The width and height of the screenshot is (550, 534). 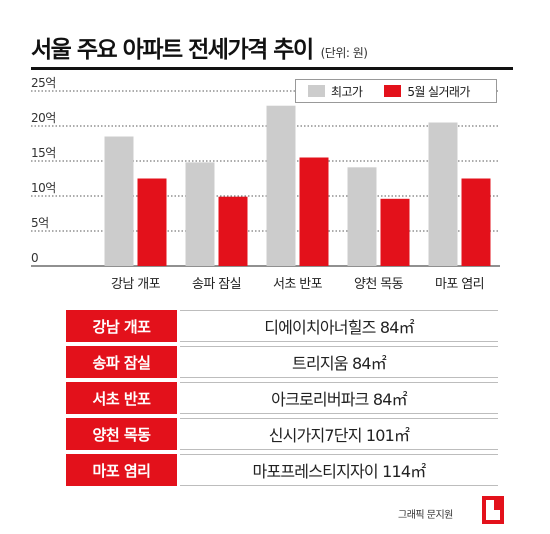 I want to click on y-tick-label: 10억, so click(x=43, y=188).